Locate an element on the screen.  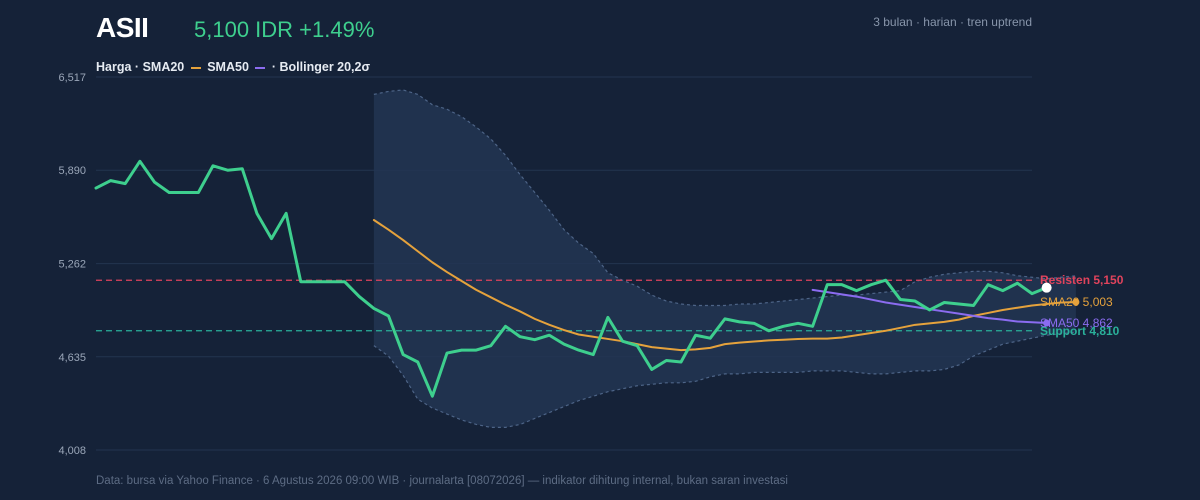
legend-bollinger: Bollinger 20,2σ is located at coordinates (325, 67).